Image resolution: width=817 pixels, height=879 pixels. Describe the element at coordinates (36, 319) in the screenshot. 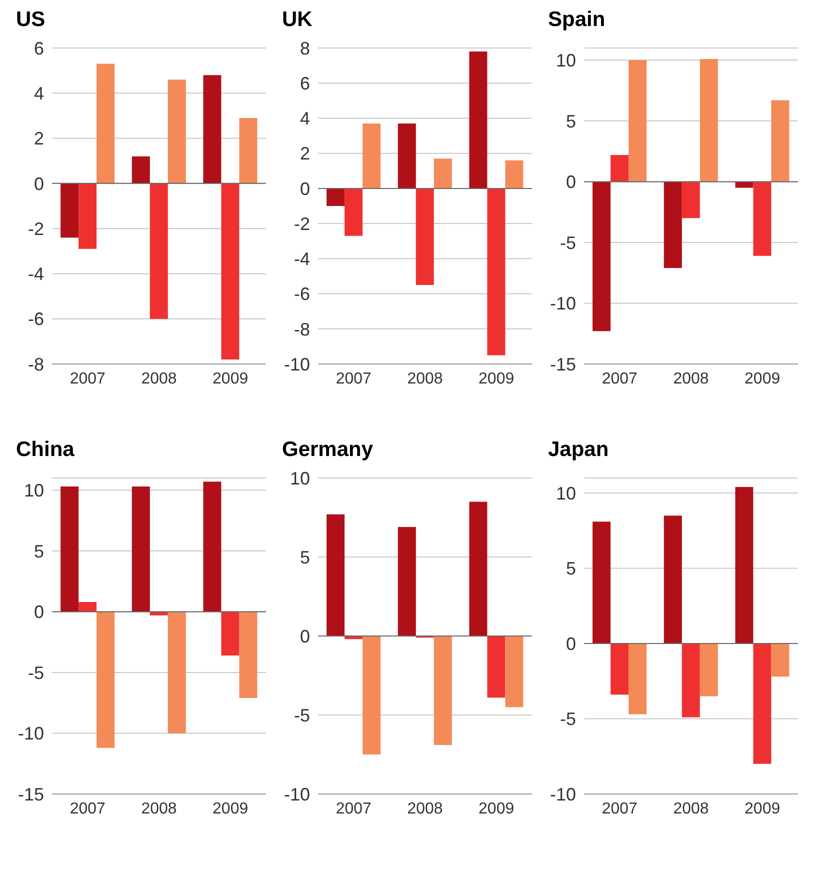

I see `y-tick-label: -6` at that location.